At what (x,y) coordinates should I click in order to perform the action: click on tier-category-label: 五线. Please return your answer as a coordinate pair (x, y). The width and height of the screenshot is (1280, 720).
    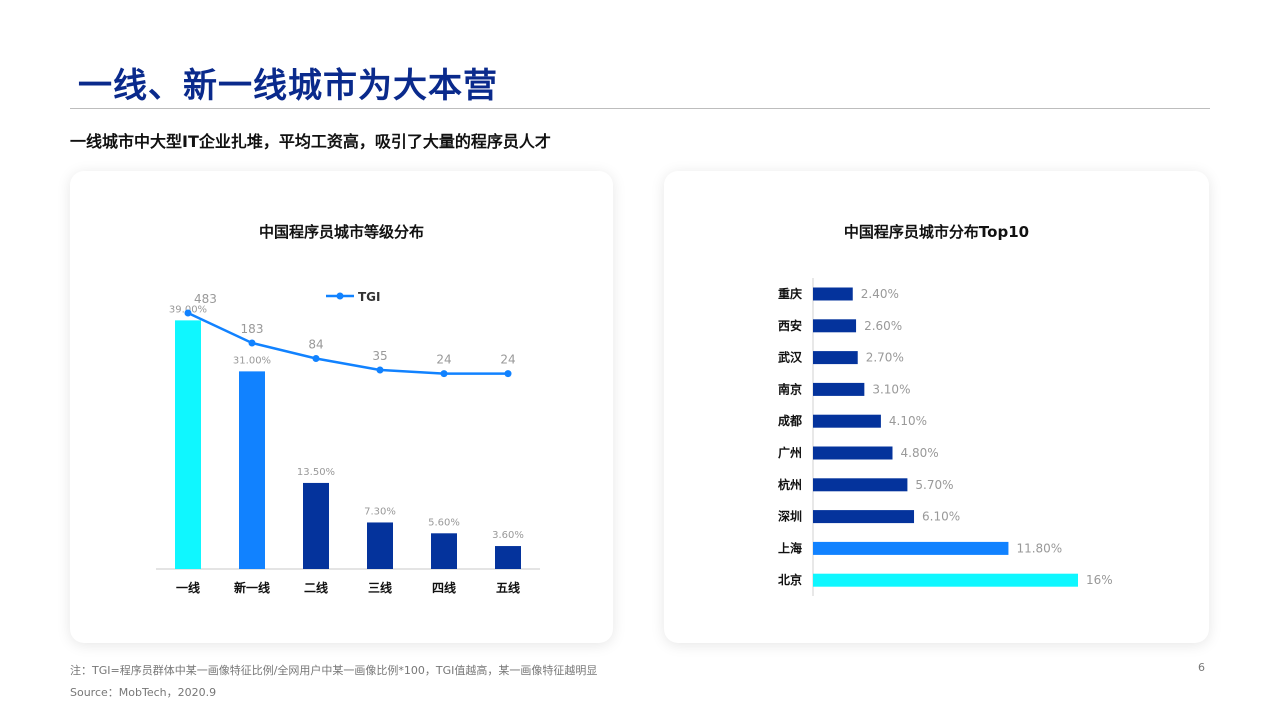
    Looking at the image, I should click on (508, 587).